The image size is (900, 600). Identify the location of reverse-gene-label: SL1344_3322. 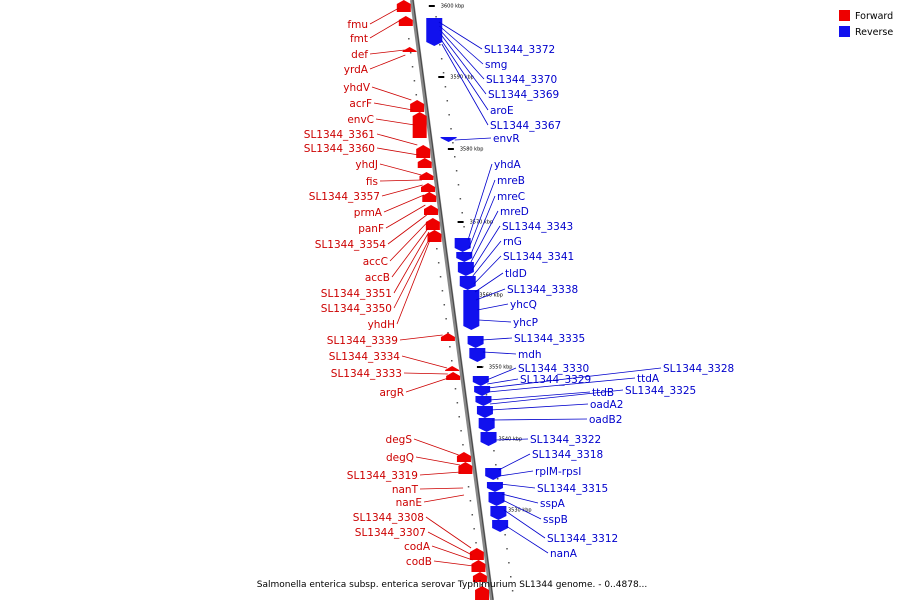
(565, 440).